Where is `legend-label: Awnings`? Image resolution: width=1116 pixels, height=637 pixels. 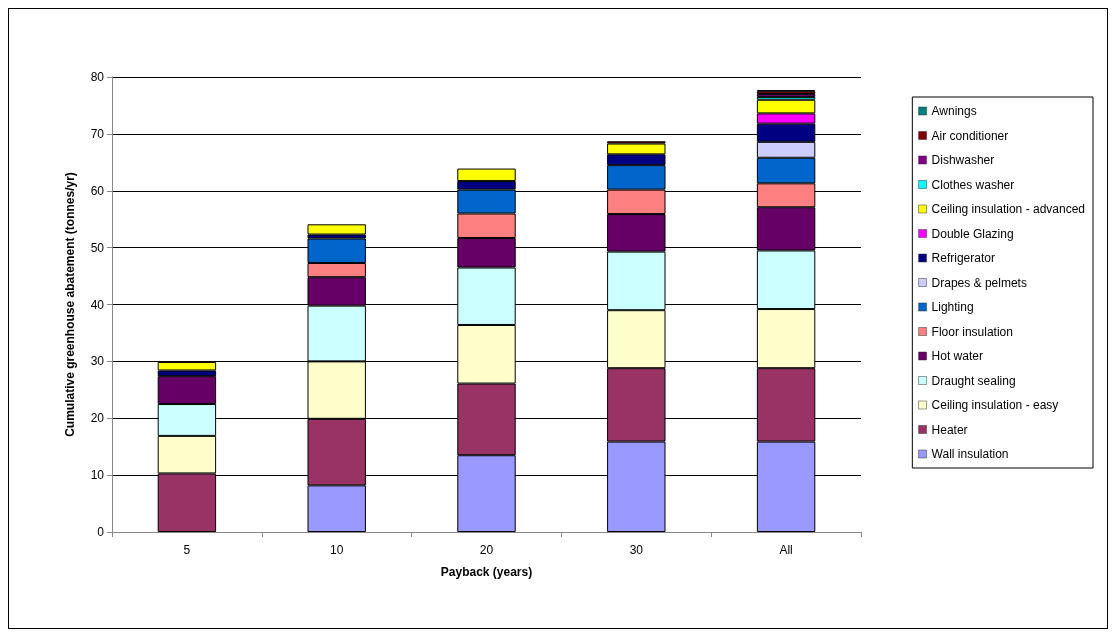
legend-label: Awnings is located at coordinates (954, 111).